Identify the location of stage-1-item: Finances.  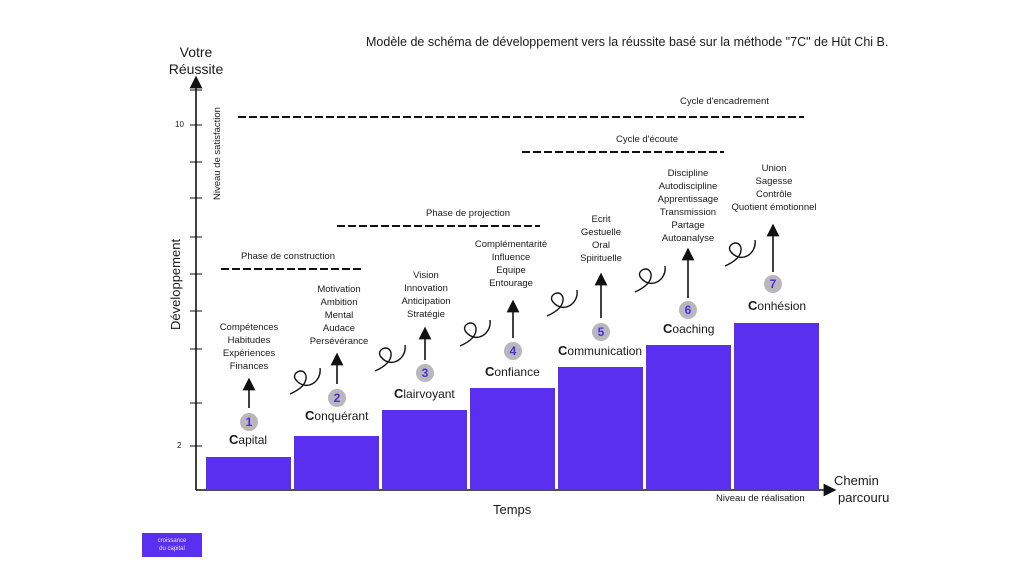
(249, 366).